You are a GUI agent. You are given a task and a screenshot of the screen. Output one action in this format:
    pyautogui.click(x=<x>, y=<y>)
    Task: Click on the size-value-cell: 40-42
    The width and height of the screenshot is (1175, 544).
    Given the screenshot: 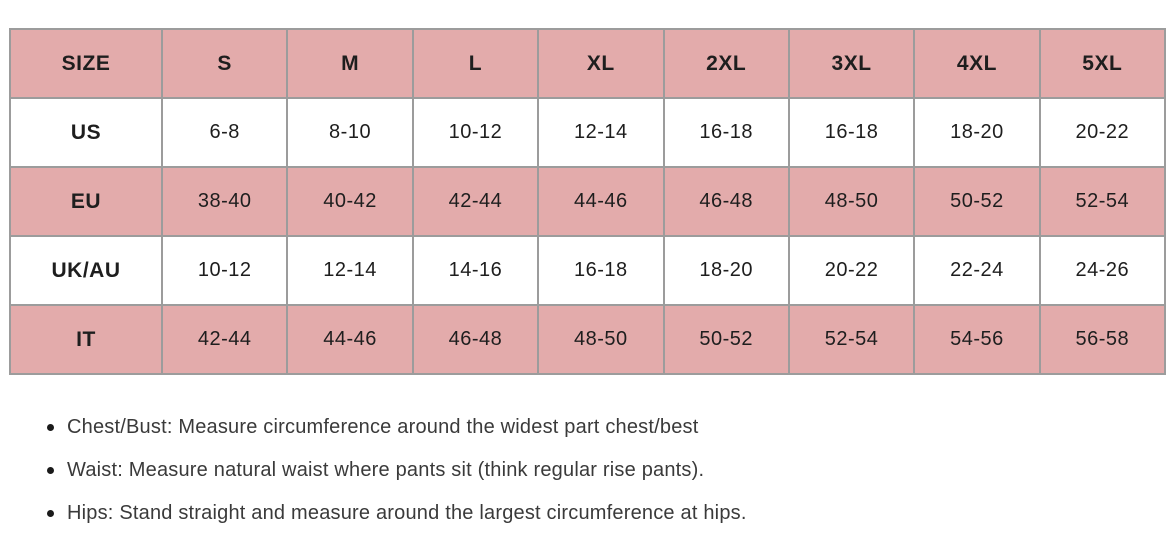 What is the action you would take?
    pyautogui.click(x=350, y=201)
    